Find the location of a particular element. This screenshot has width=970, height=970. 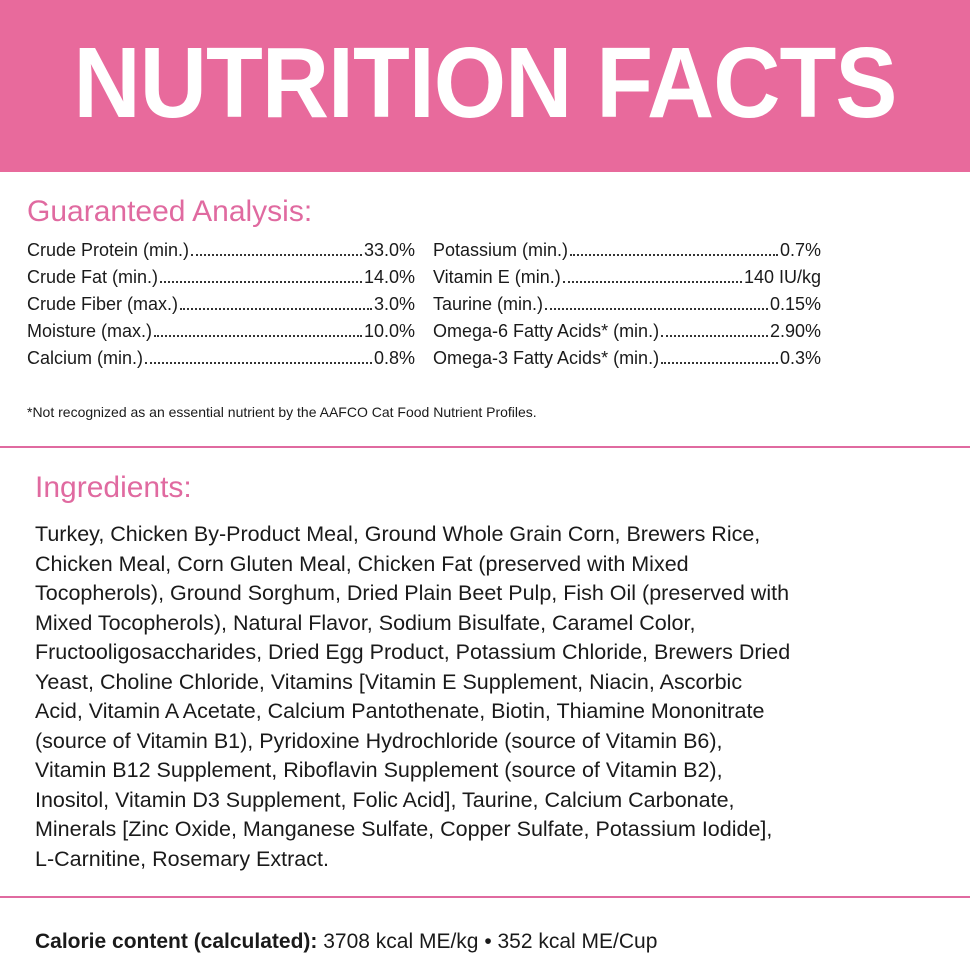

nutrient-value: 33.0% is located at coordinates (389, 250).